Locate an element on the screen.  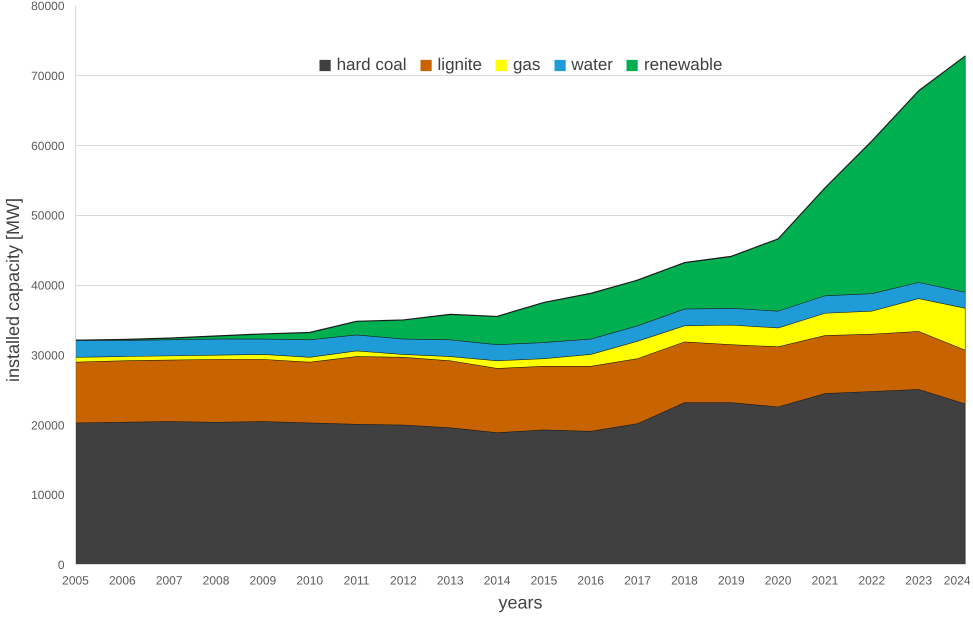
y-tick-label: 10000 is located at coordinates (48, 495).